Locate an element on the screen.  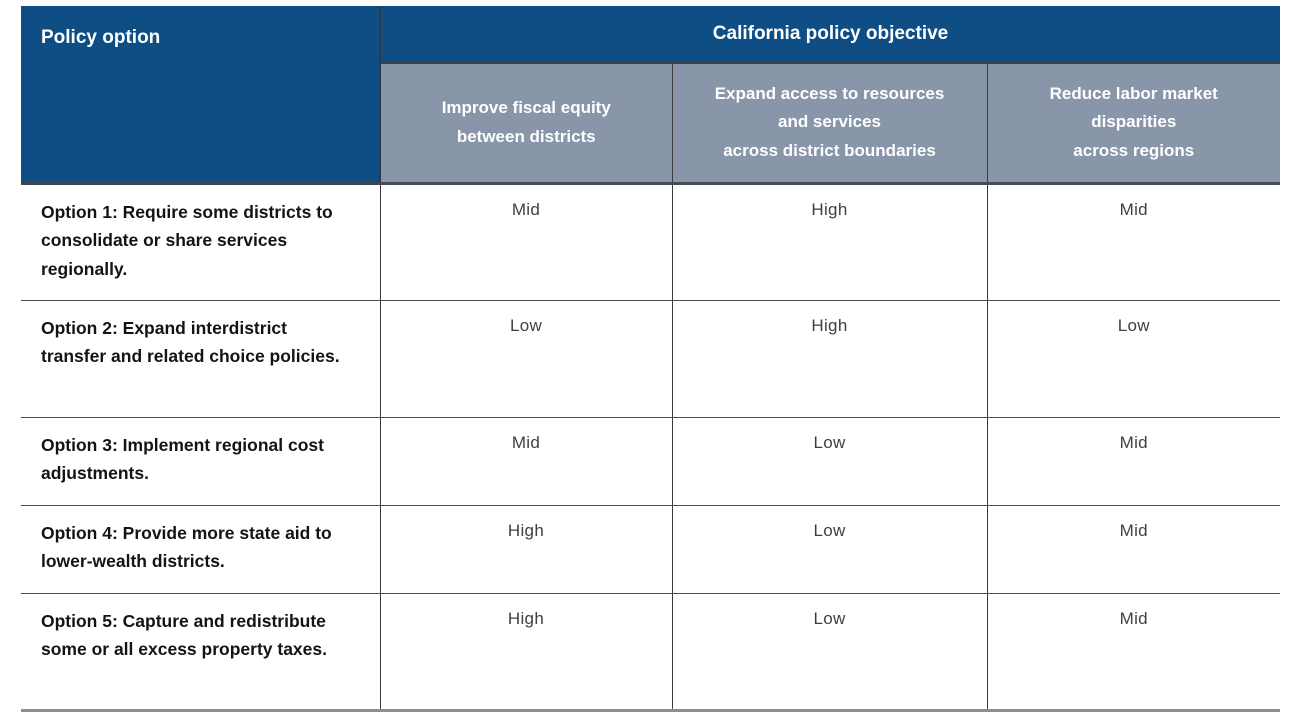
group-header-california-policy-objective: California policy objective is located at coordinates (830, 35).